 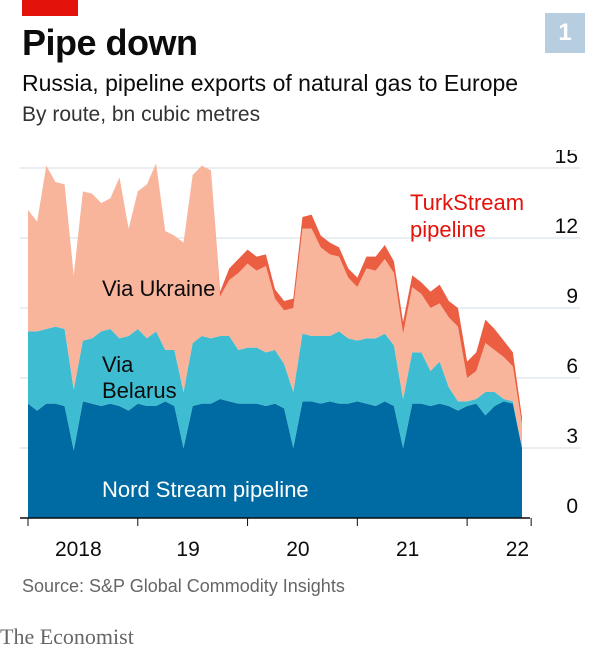 What do you see at coordinates (565, 33) in the screenshot?
I see `chart-number-badge: 1` at bounding box center [565, 33].